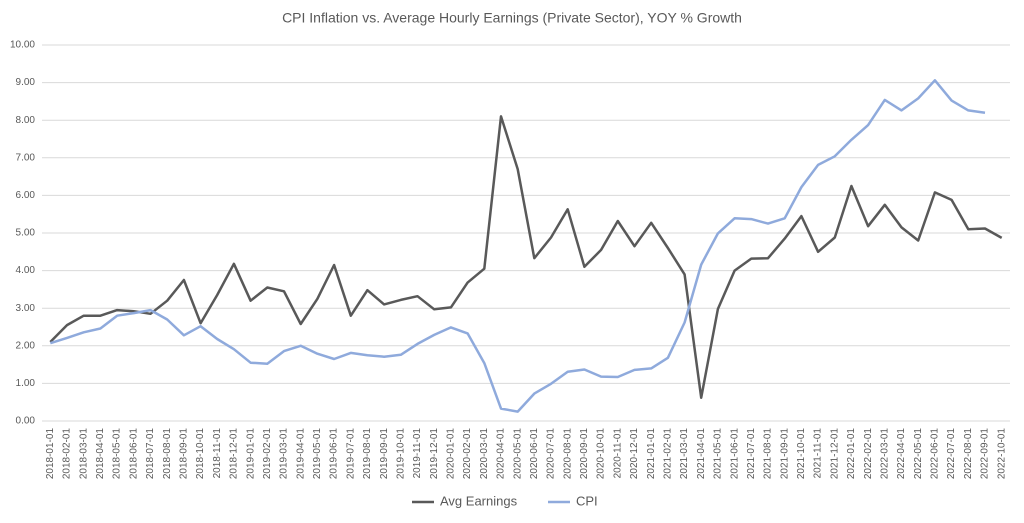 This screenshot has height=523, width=1024. I want to click on x-tick-label: 2021-09-01, so click(784, 454).